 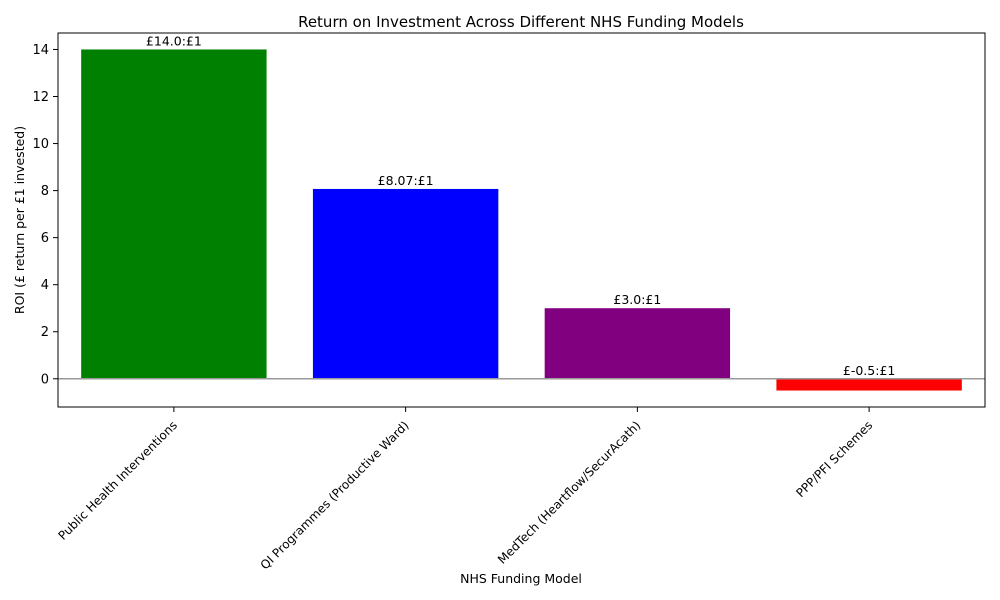 What do you see at coordinates (335, 495) in the screenshot?
I see `x-tick-label-2: QI Programmes (Productive Ward)` at bounding box center [335, 495].